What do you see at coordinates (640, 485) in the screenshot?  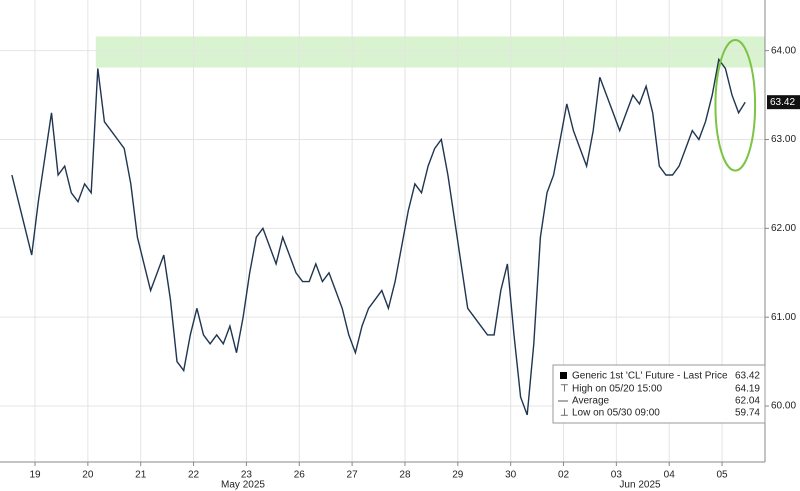 I see `month-label: Jun 2025` at bounding box center [640, 485].